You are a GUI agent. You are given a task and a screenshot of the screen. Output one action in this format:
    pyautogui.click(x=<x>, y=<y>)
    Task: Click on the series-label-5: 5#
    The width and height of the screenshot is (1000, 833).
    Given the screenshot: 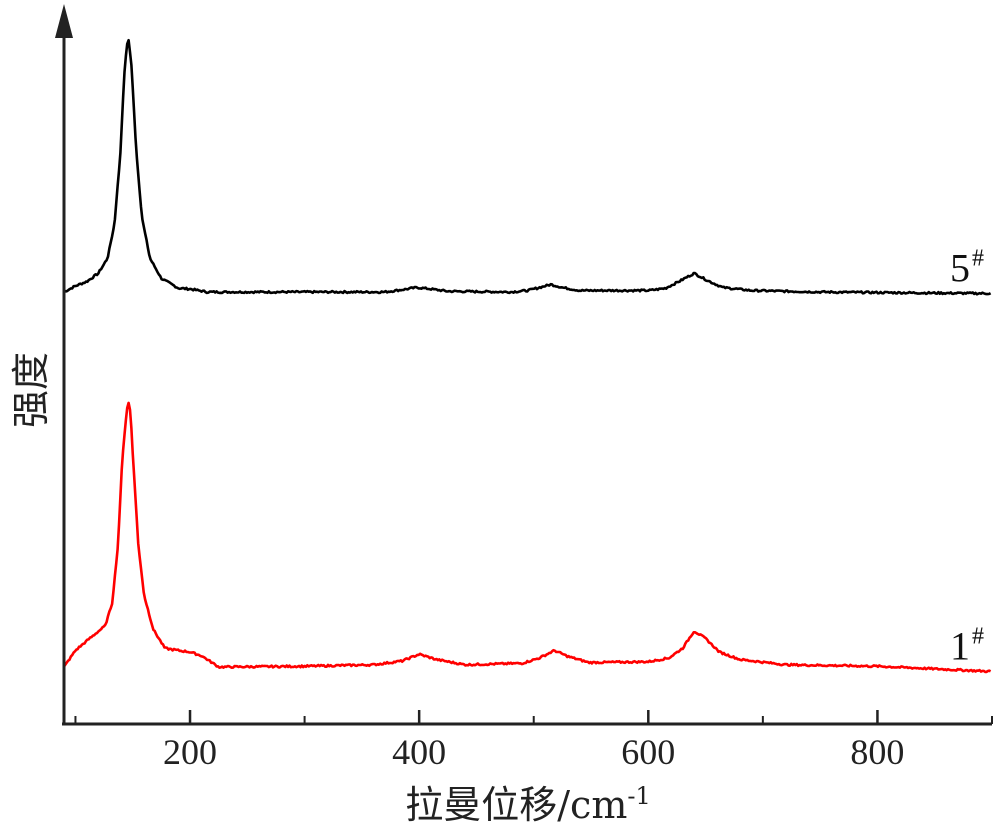 What is the action you would take?
    pyautogui.click(x=967, y=268)
    